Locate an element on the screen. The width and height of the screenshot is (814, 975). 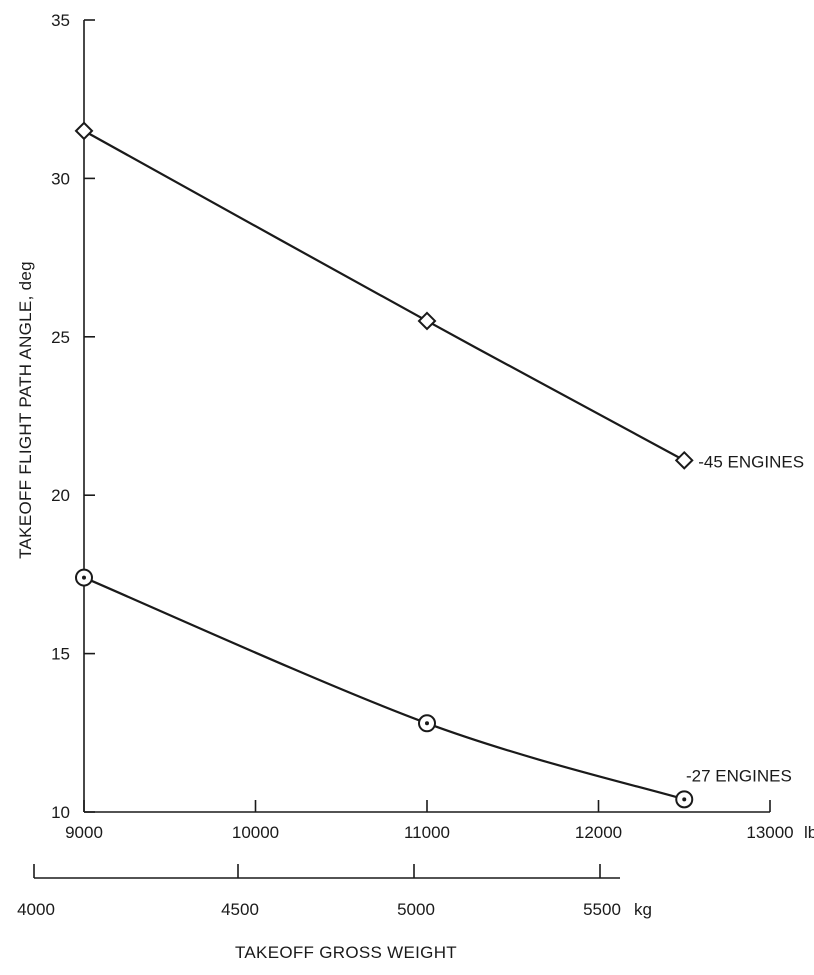
y-tick-label: 35 is located at coordinates (60, 20).